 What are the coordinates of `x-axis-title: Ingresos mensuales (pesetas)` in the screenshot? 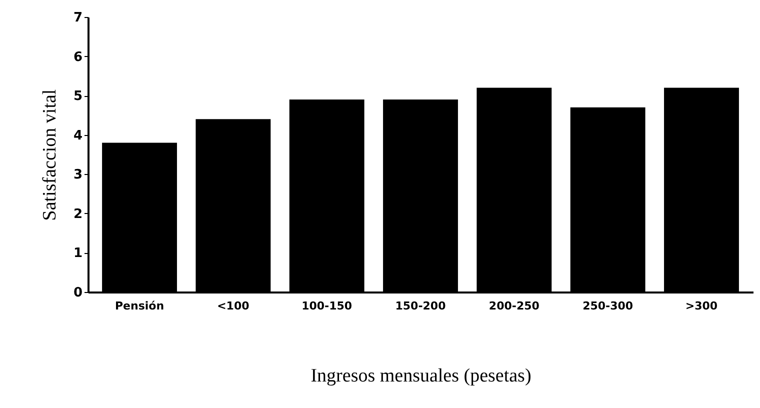 It's located at (421, 376).